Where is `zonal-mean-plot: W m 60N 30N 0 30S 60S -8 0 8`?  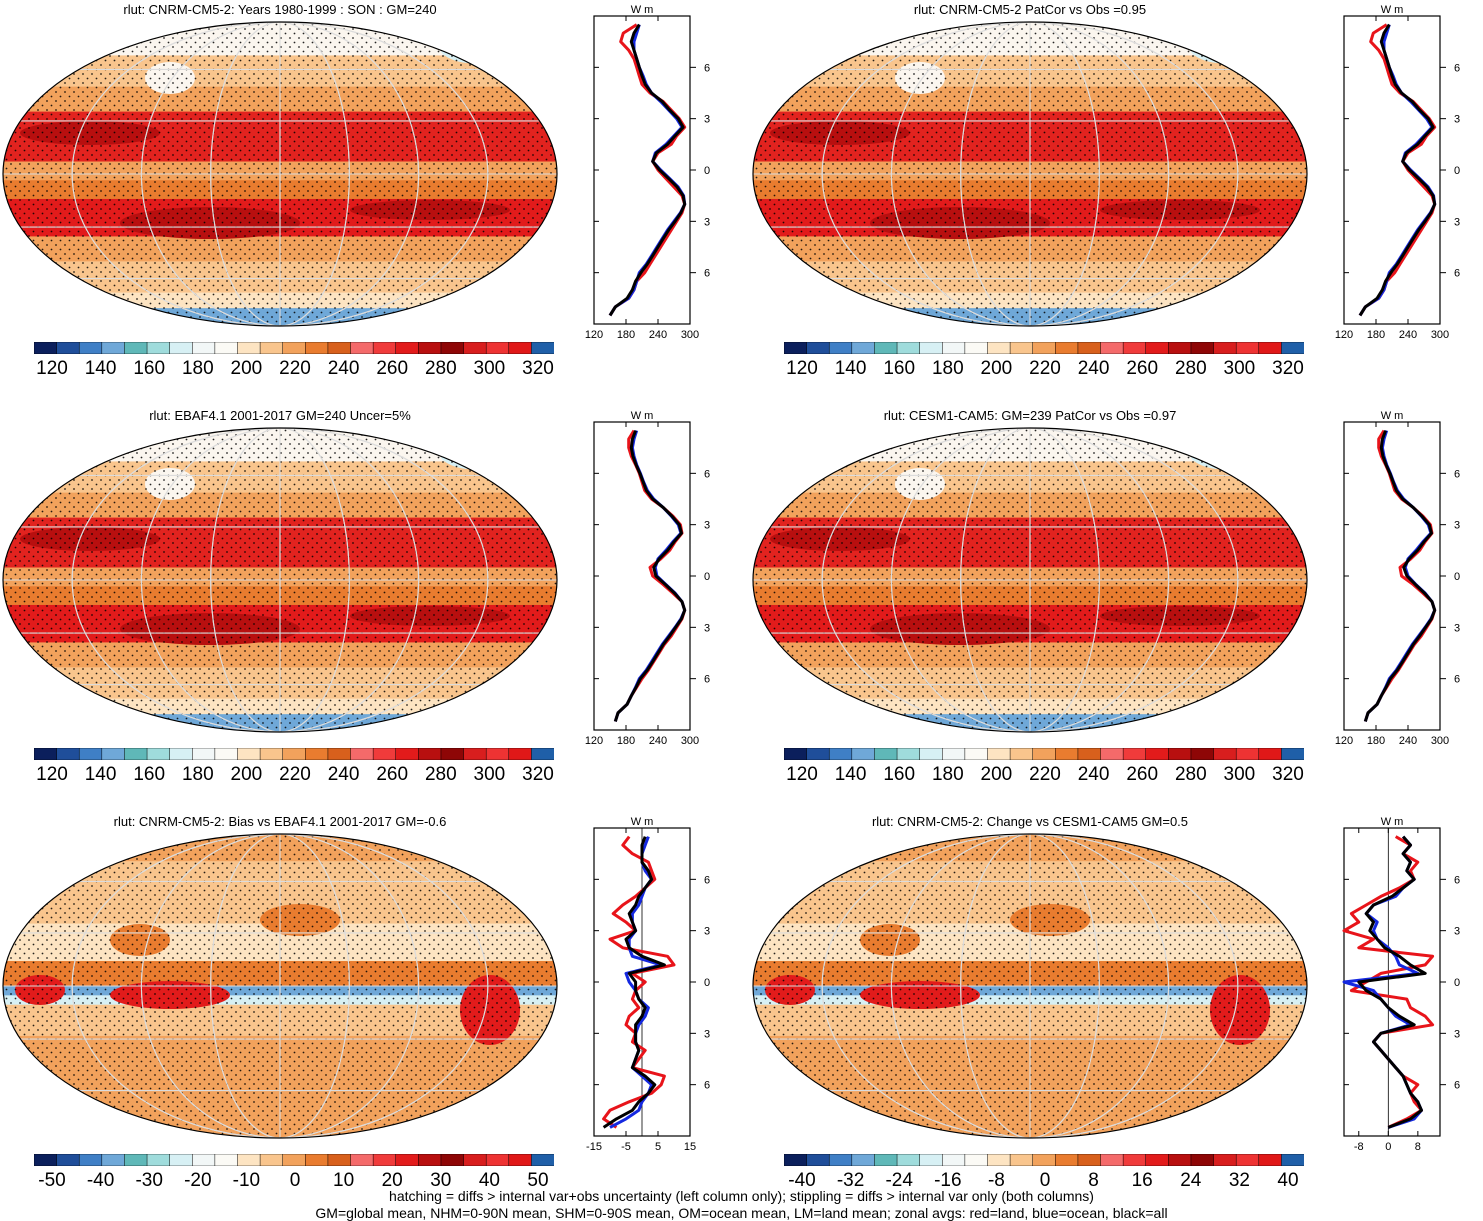
zonal-mean-plot: W m 60N 30N 0 30S 60S -8 0 8 is located at coordinates (1401, 984).